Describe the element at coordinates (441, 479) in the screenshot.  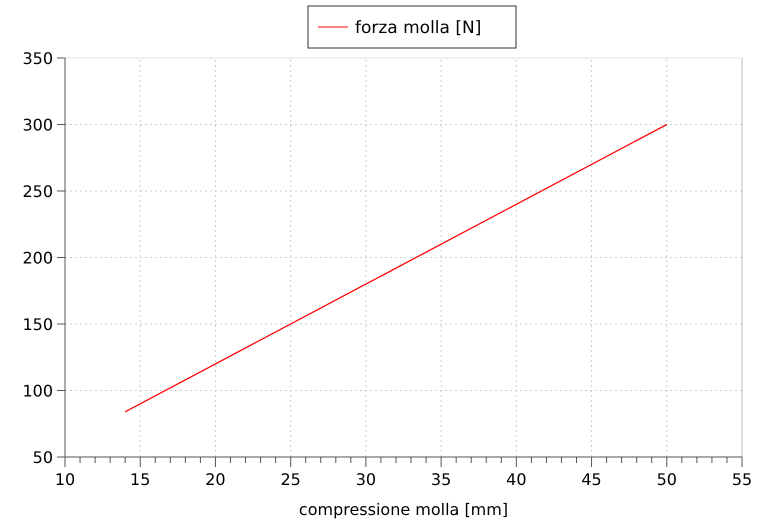
I see `x-tick-label: 35` at that location.